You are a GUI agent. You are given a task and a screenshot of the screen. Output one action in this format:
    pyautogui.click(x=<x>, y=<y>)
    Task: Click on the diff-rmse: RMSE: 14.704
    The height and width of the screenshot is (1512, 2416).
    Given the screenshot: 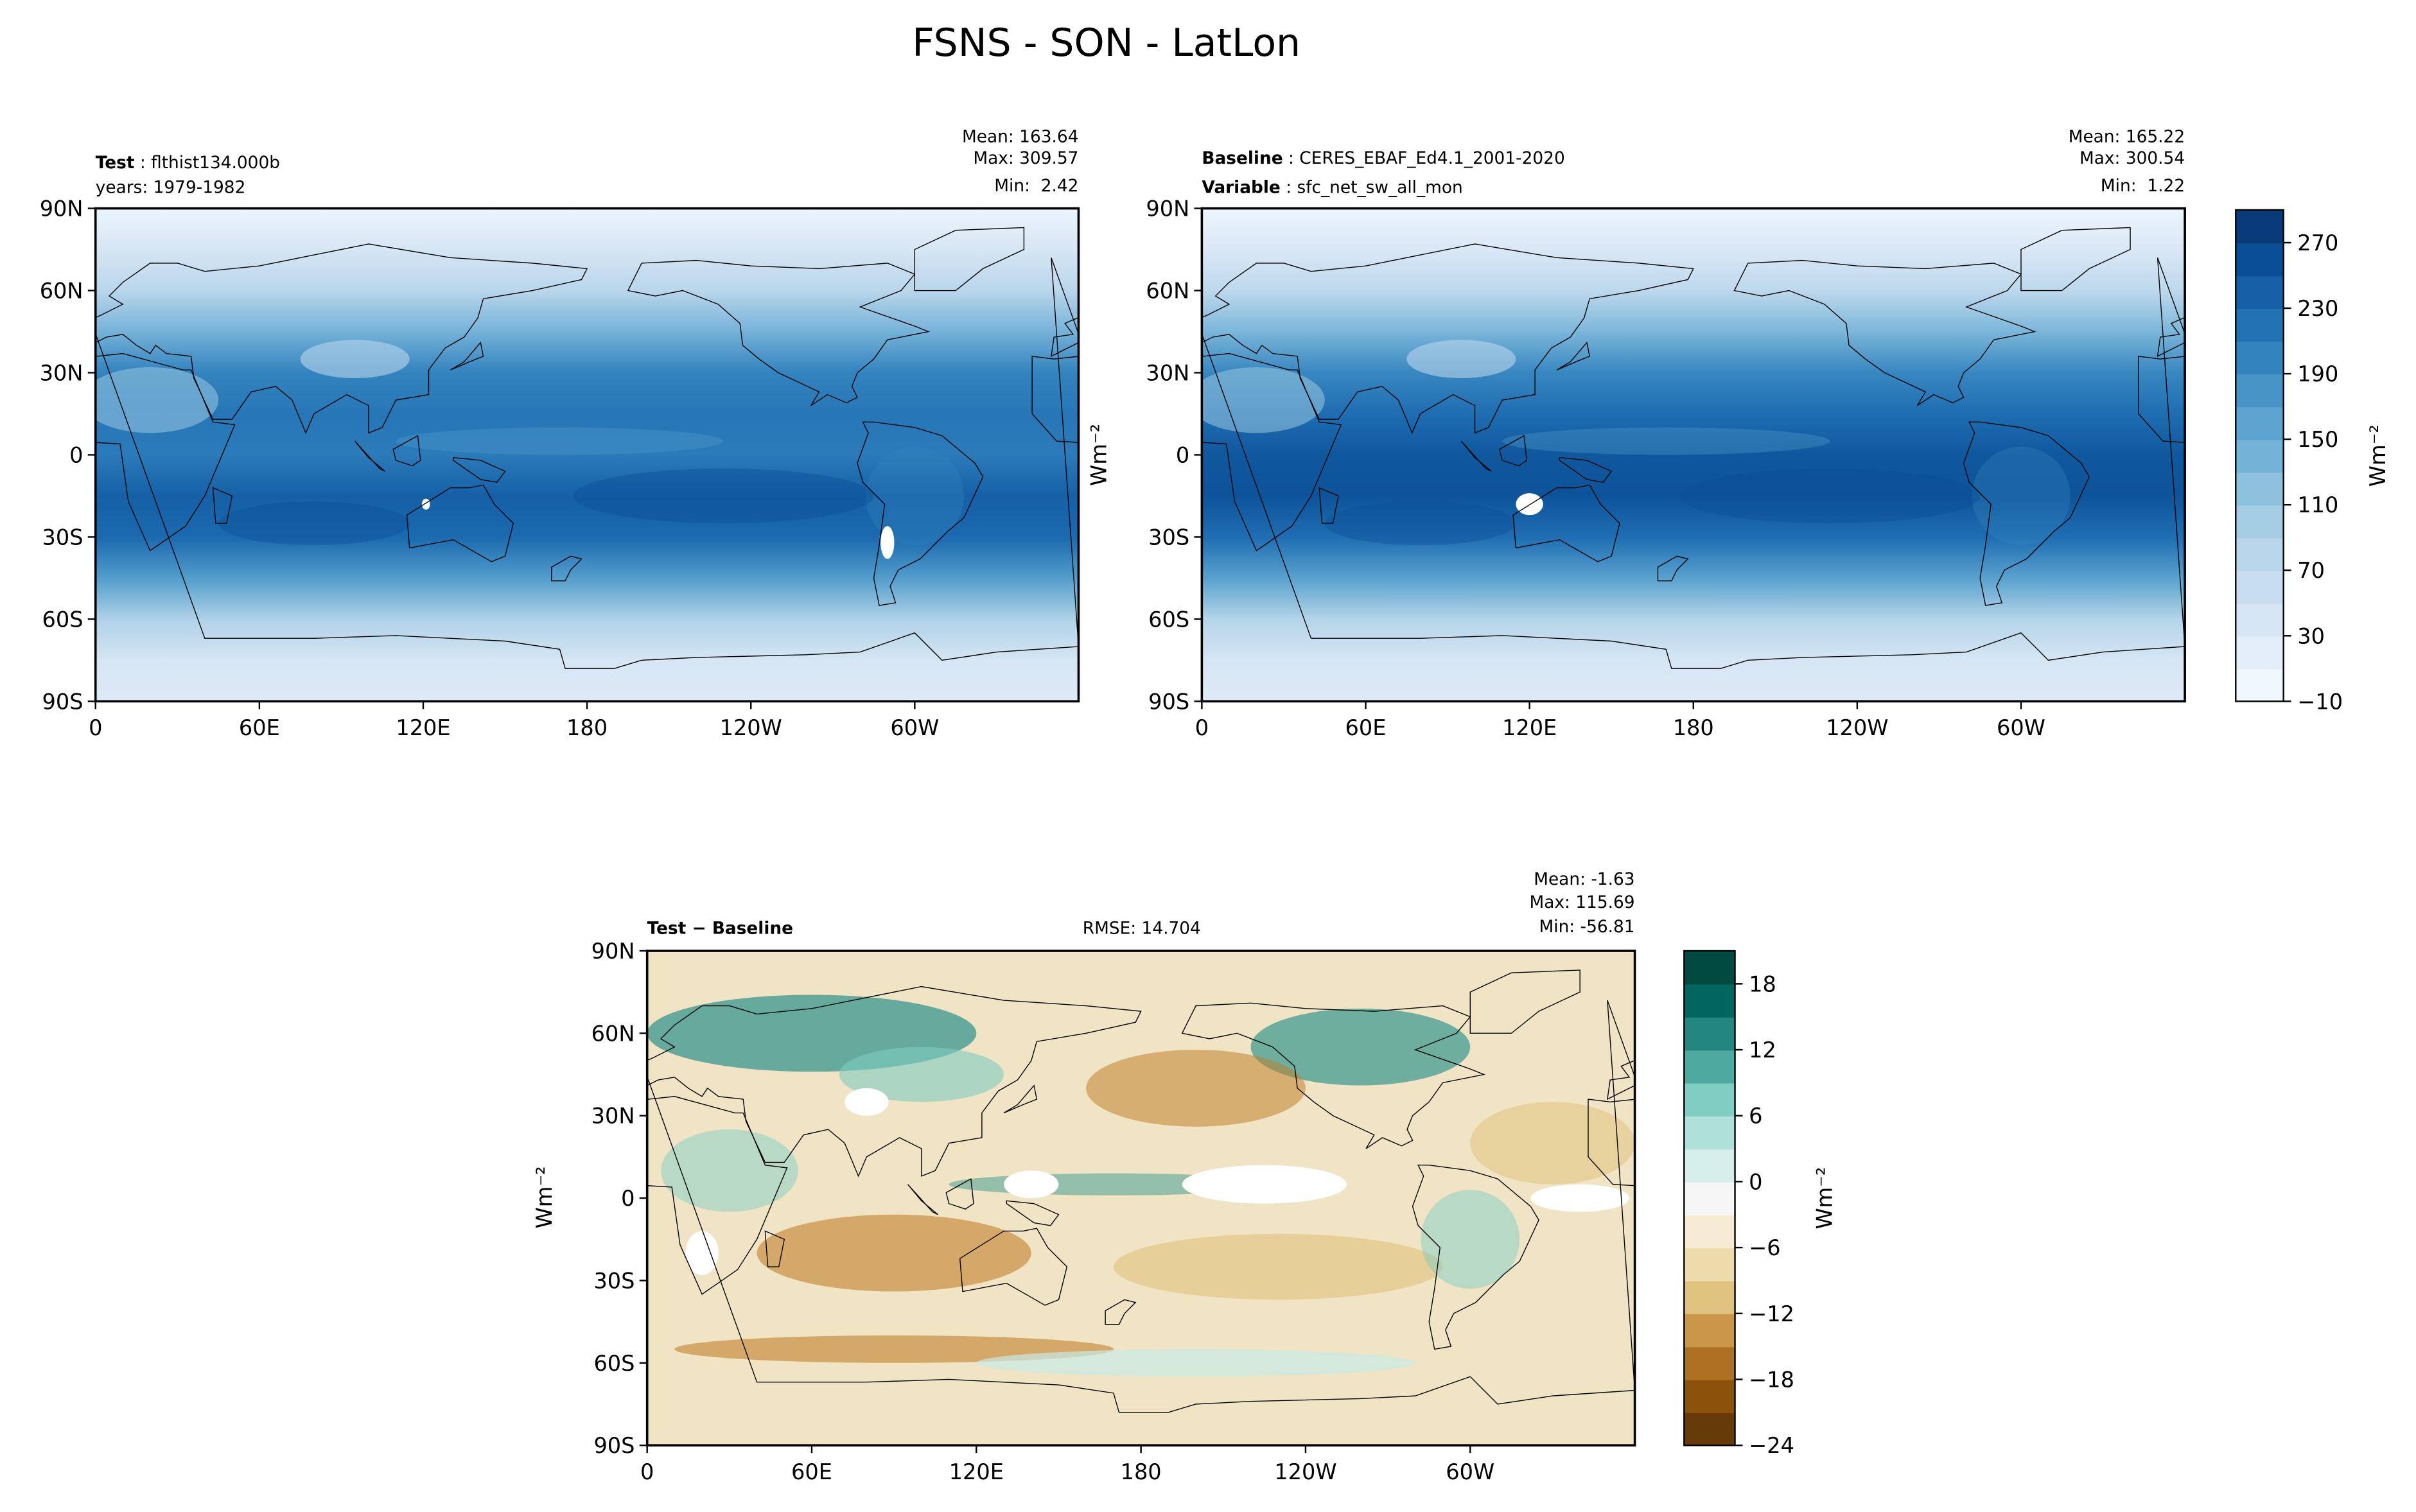 What is the action you would take?
    pyautogui.click(x=1142, y=929)
    